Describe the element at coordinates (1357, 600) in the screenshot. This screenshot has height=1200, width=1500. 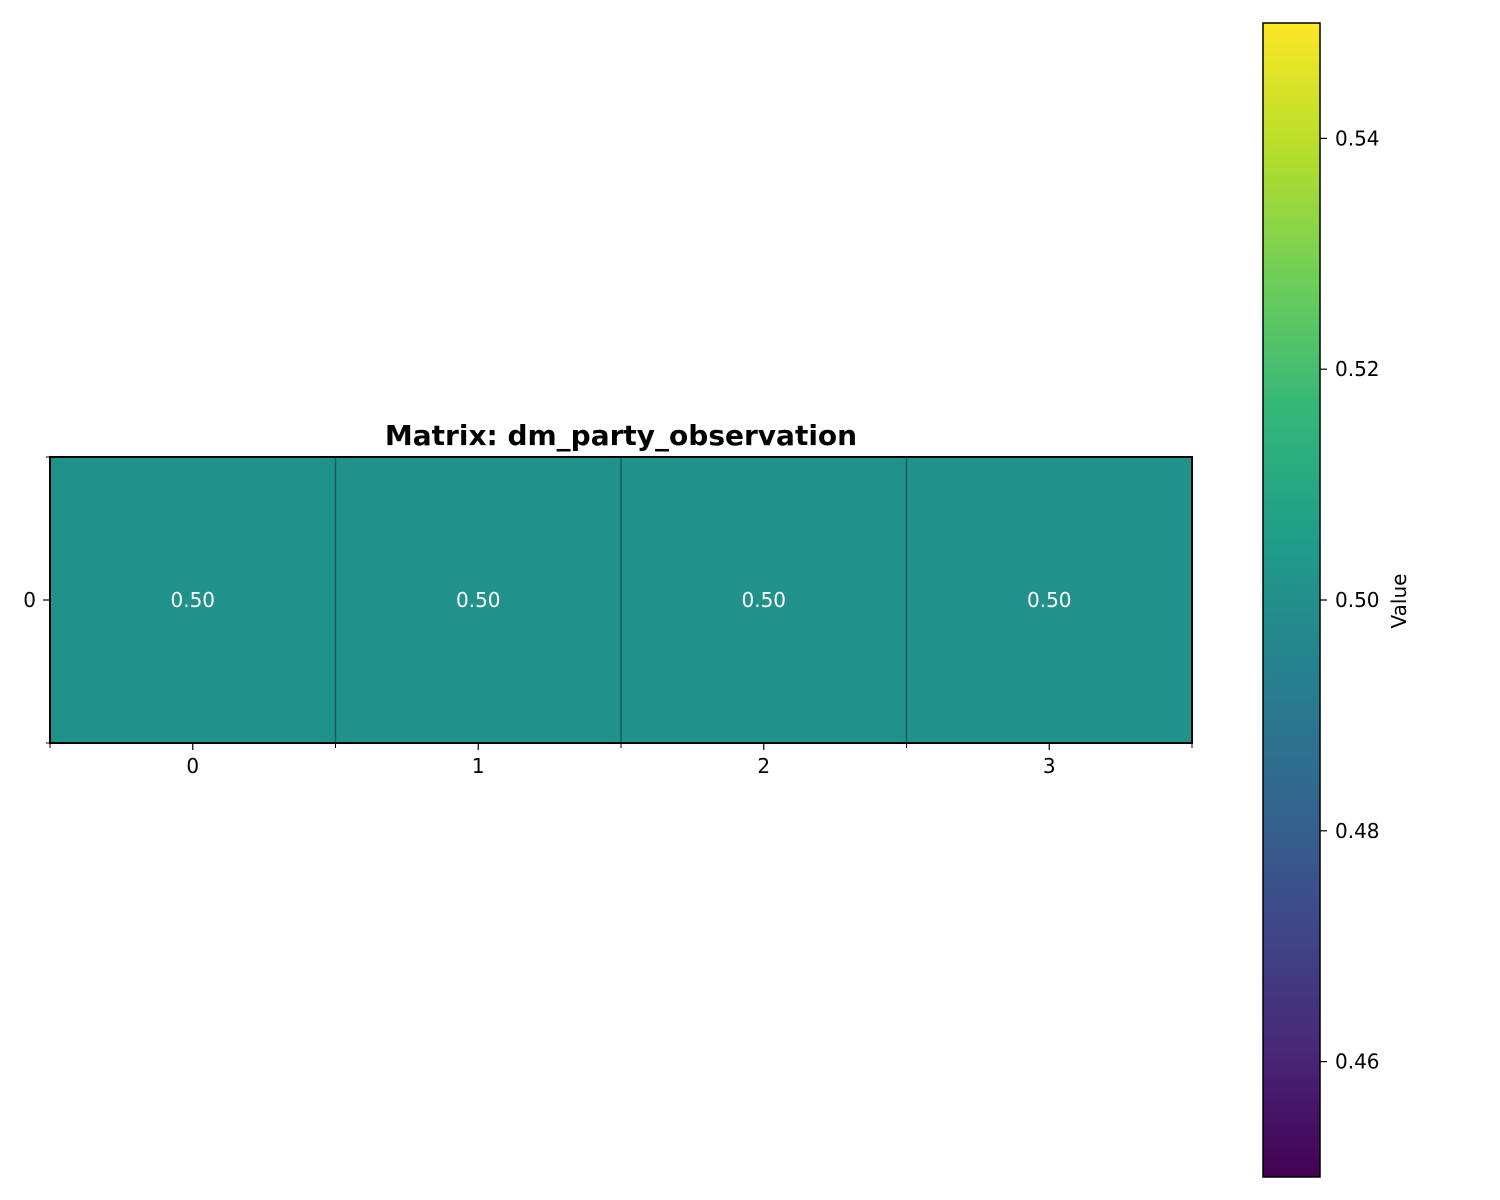
I see `colorbar-tick-label-2: 0.50` at that location.